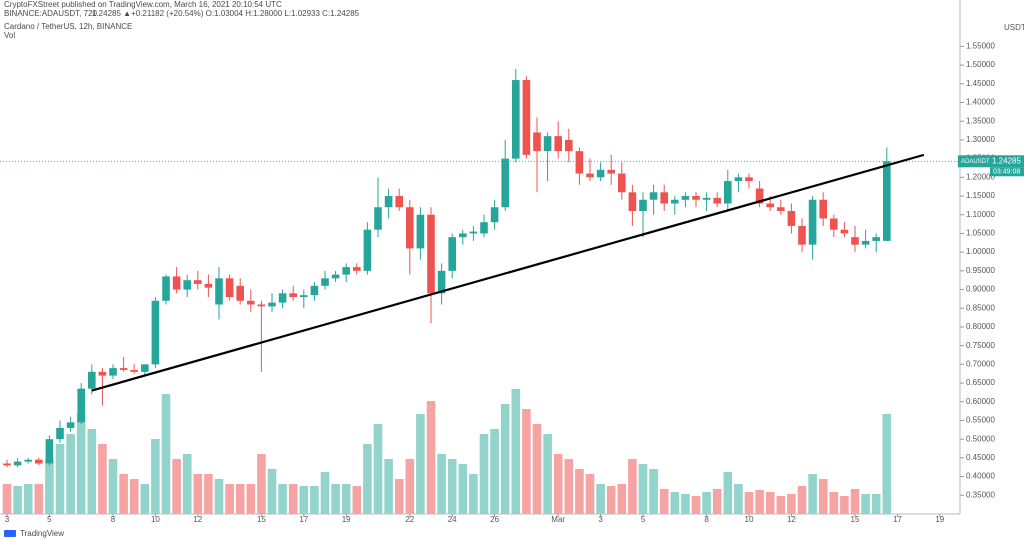  I want to click on last-price-label: 1.24285, so click(1006, 160).